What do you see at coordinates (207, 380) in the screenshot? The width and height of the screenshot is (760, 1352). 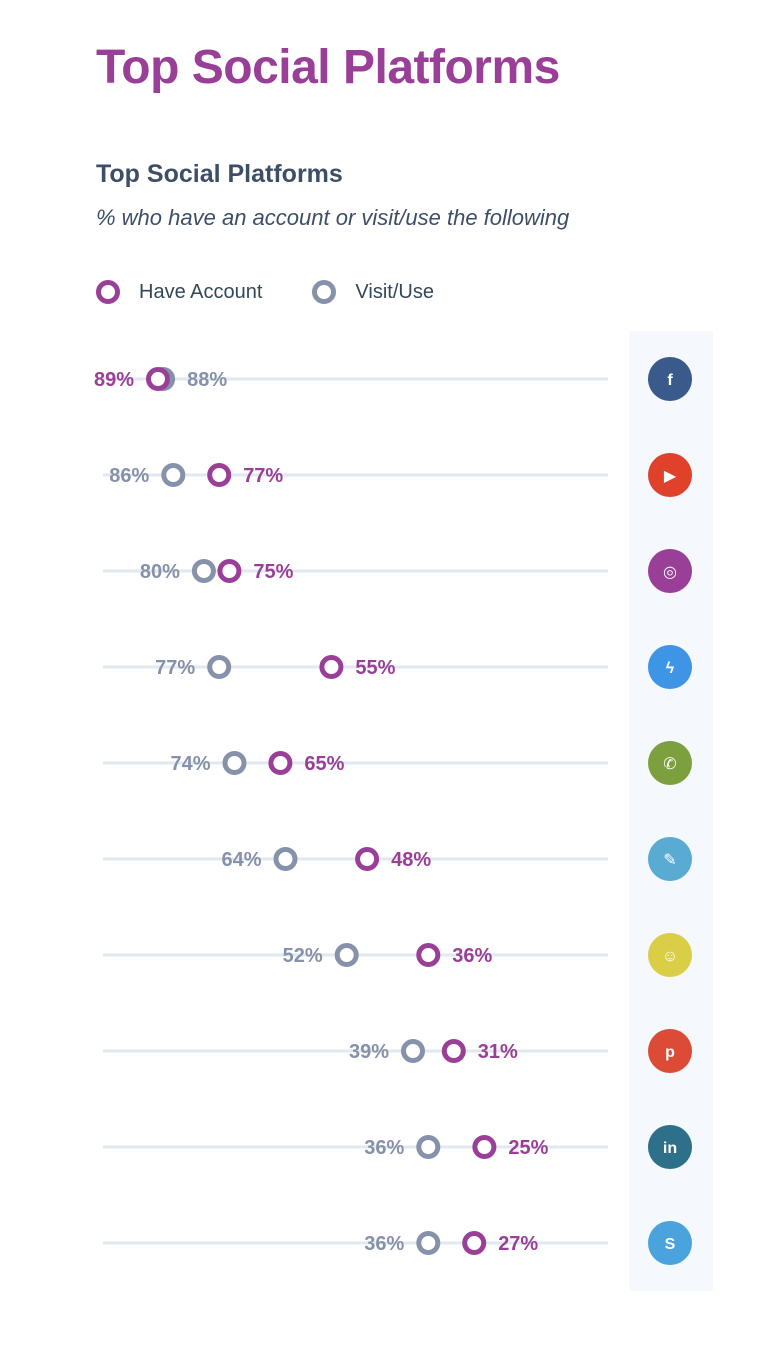 I see `label-visit-use: 88%` at bounding box center [207, 380].